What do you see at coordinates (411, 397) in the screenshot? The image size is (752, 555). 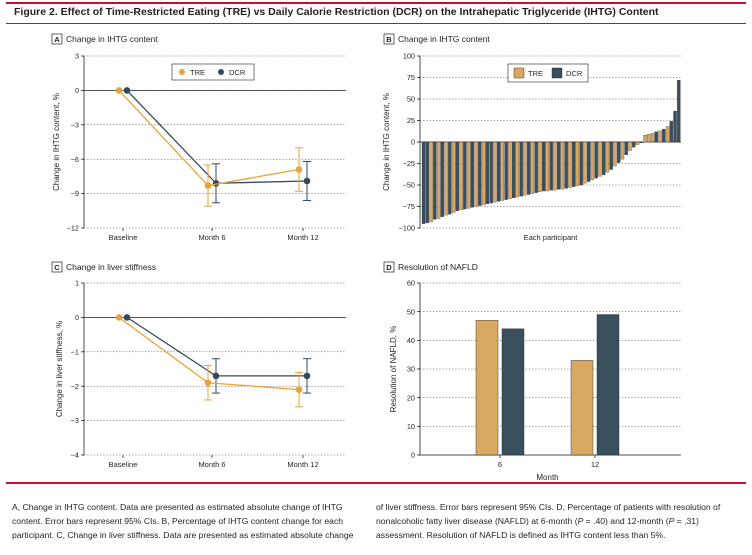 I see `y-tick-label: 20` at bounding box center [411, 397].